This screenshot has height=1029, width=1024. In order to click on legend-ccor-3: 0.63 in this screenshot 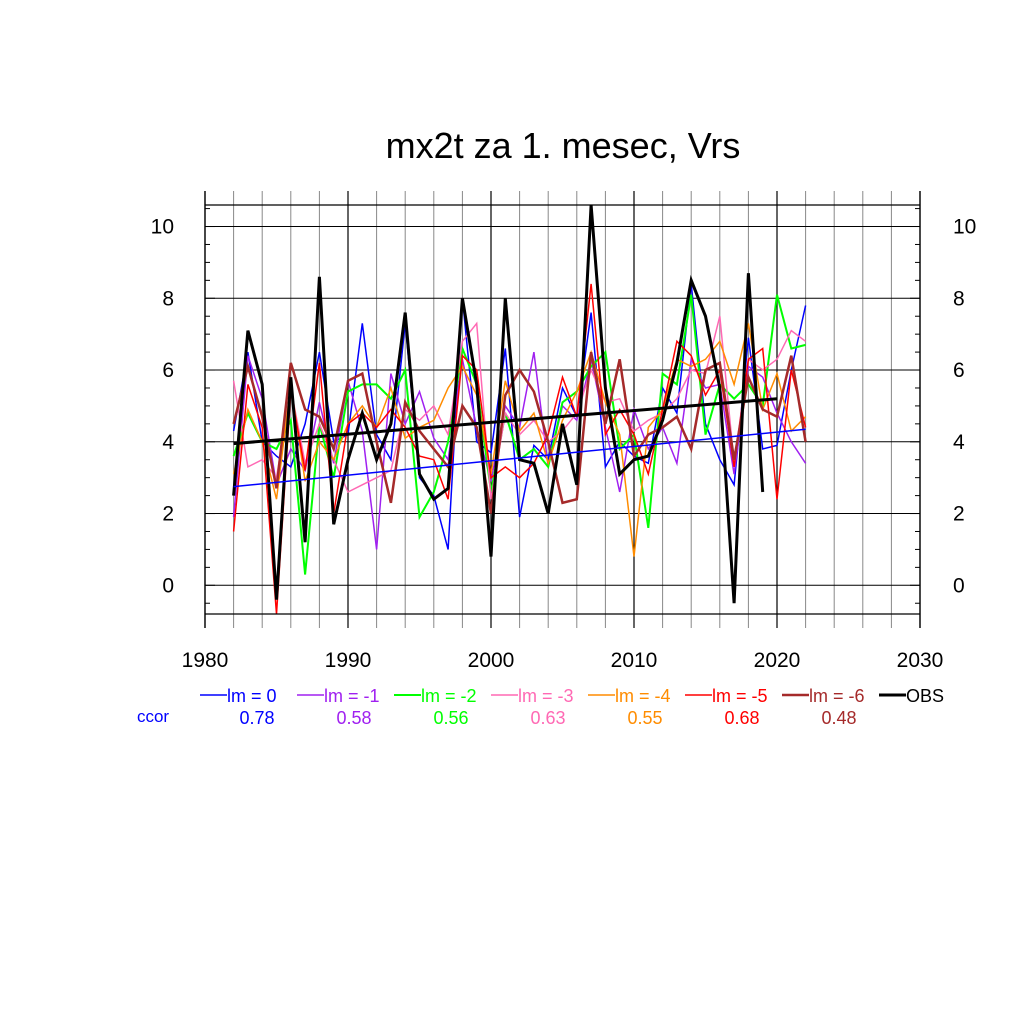, I will do `click(547, 718)`.